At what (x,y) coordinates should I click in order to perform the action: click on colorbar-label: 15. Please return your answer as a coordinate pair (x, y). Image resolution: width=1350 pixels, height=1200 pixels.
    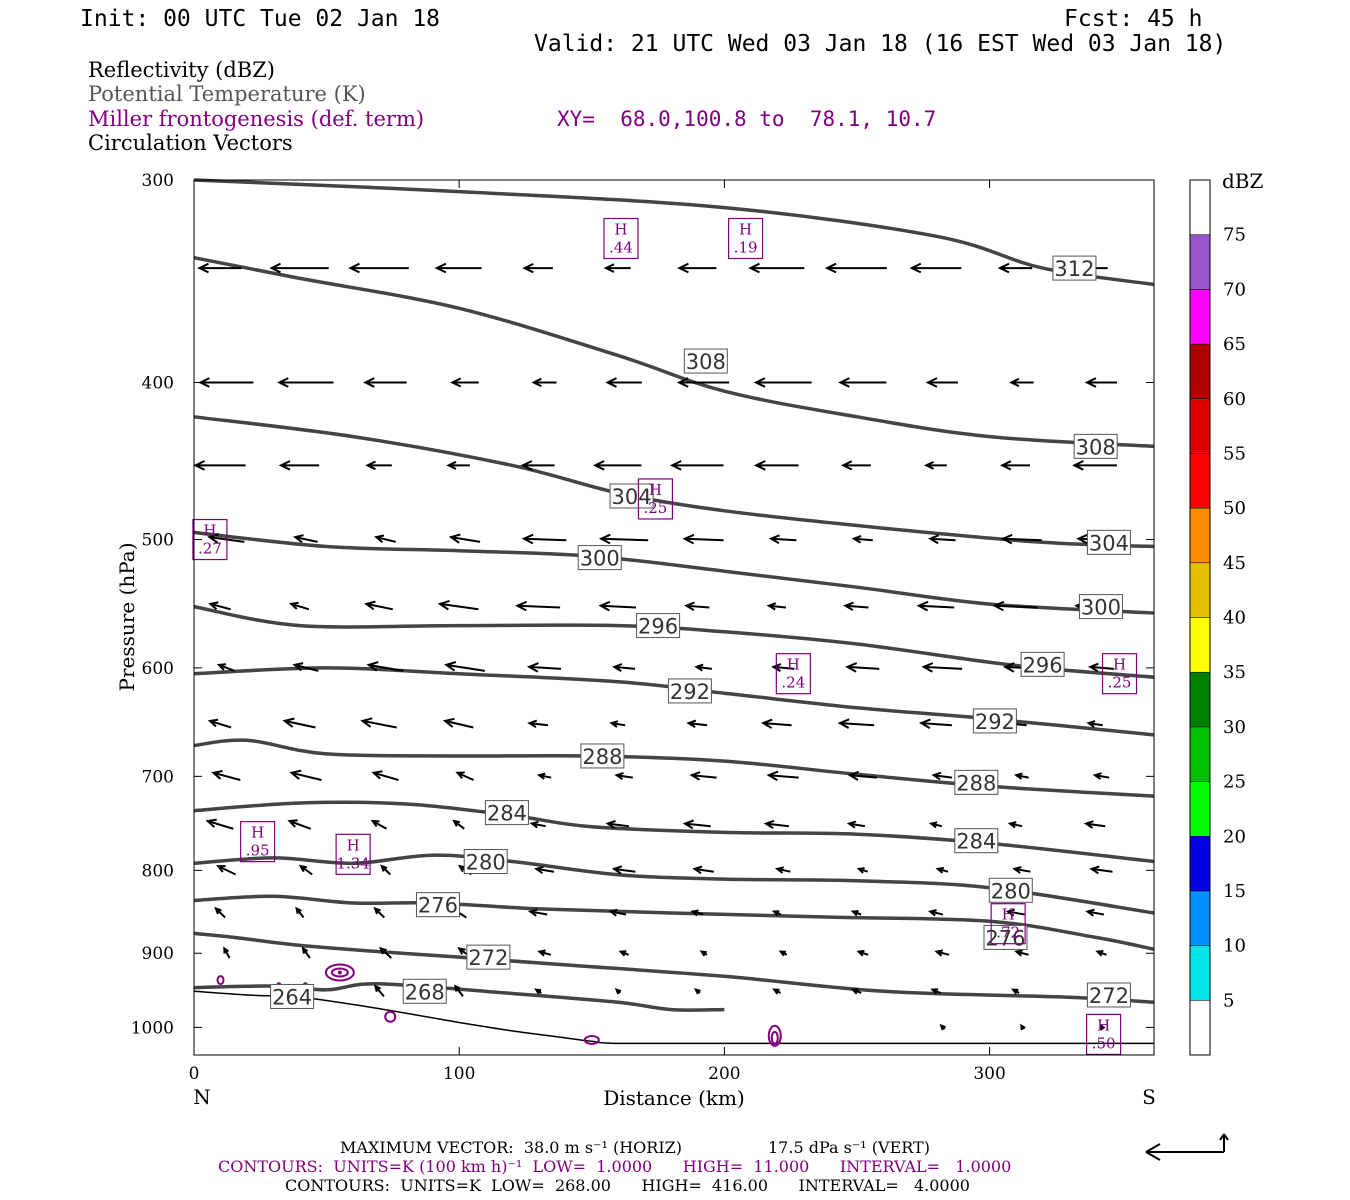
    Looking at the image, I should click on (1234, 891).